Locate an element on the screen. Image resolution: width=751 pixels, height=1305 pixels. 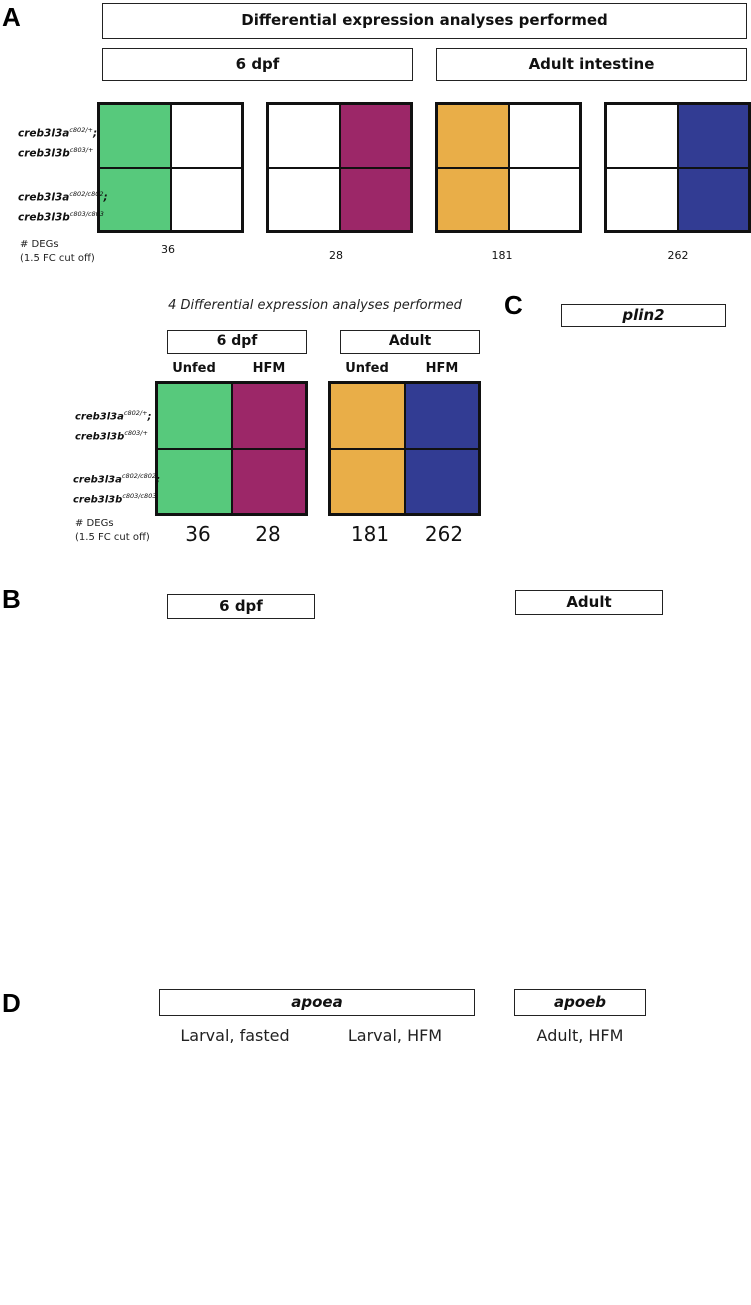
cell-adult-unfed-mut is located at coordinates (367, 481).